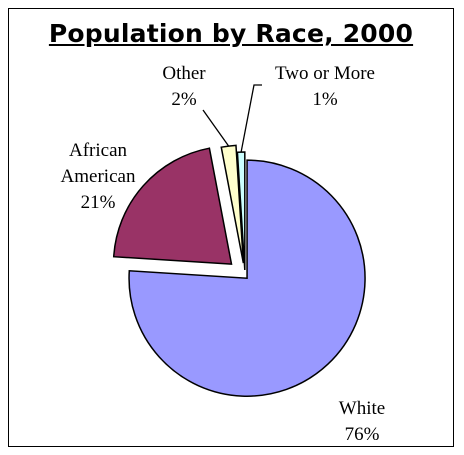  Describe the element at coordinates (325, 73) in the screenshot. I see `label-two-or-more-name: Two or More` at that location.